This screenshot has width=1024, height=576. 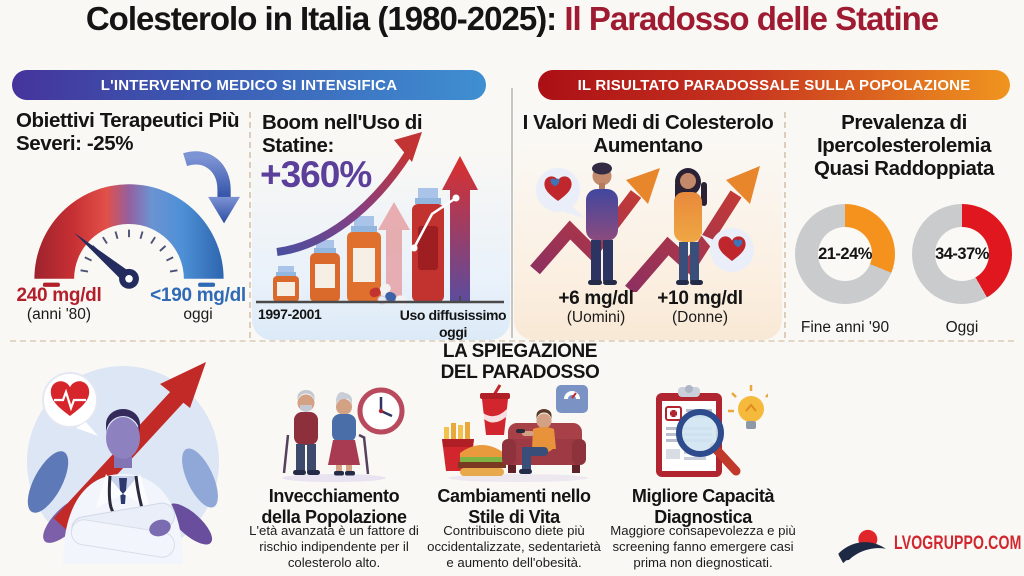 I want to click on targets-title: Obiettivi Terapeutici Più Severi: -25%, so click(x=128, y=132).